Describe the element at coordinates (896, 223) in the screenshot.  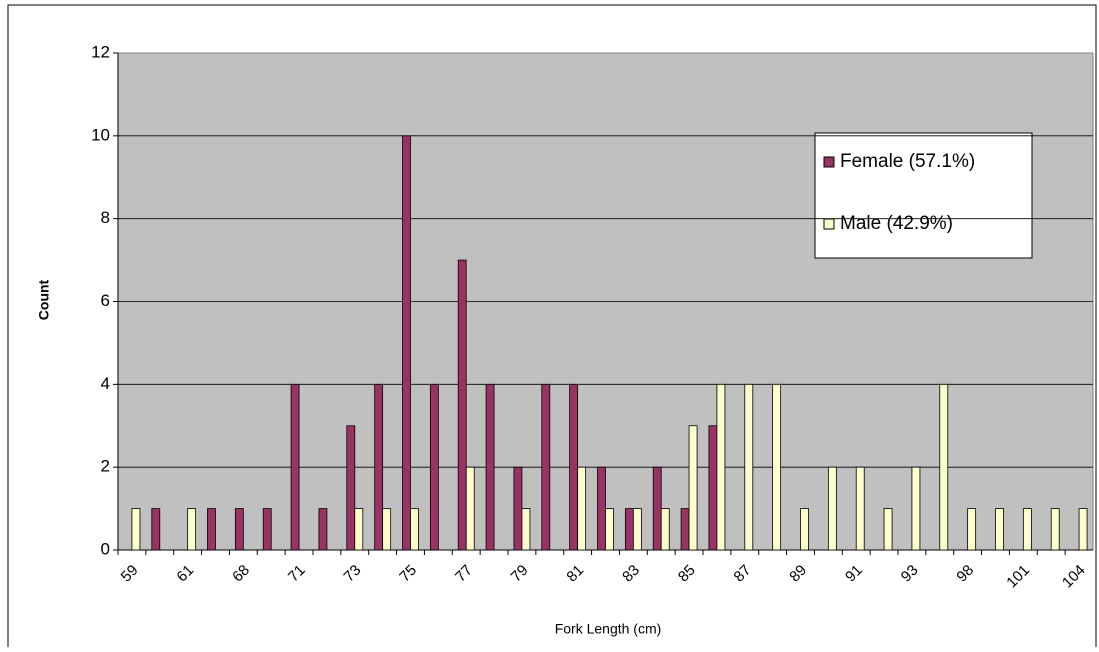
I see `legend-label: Male (42.9%)` at that location.